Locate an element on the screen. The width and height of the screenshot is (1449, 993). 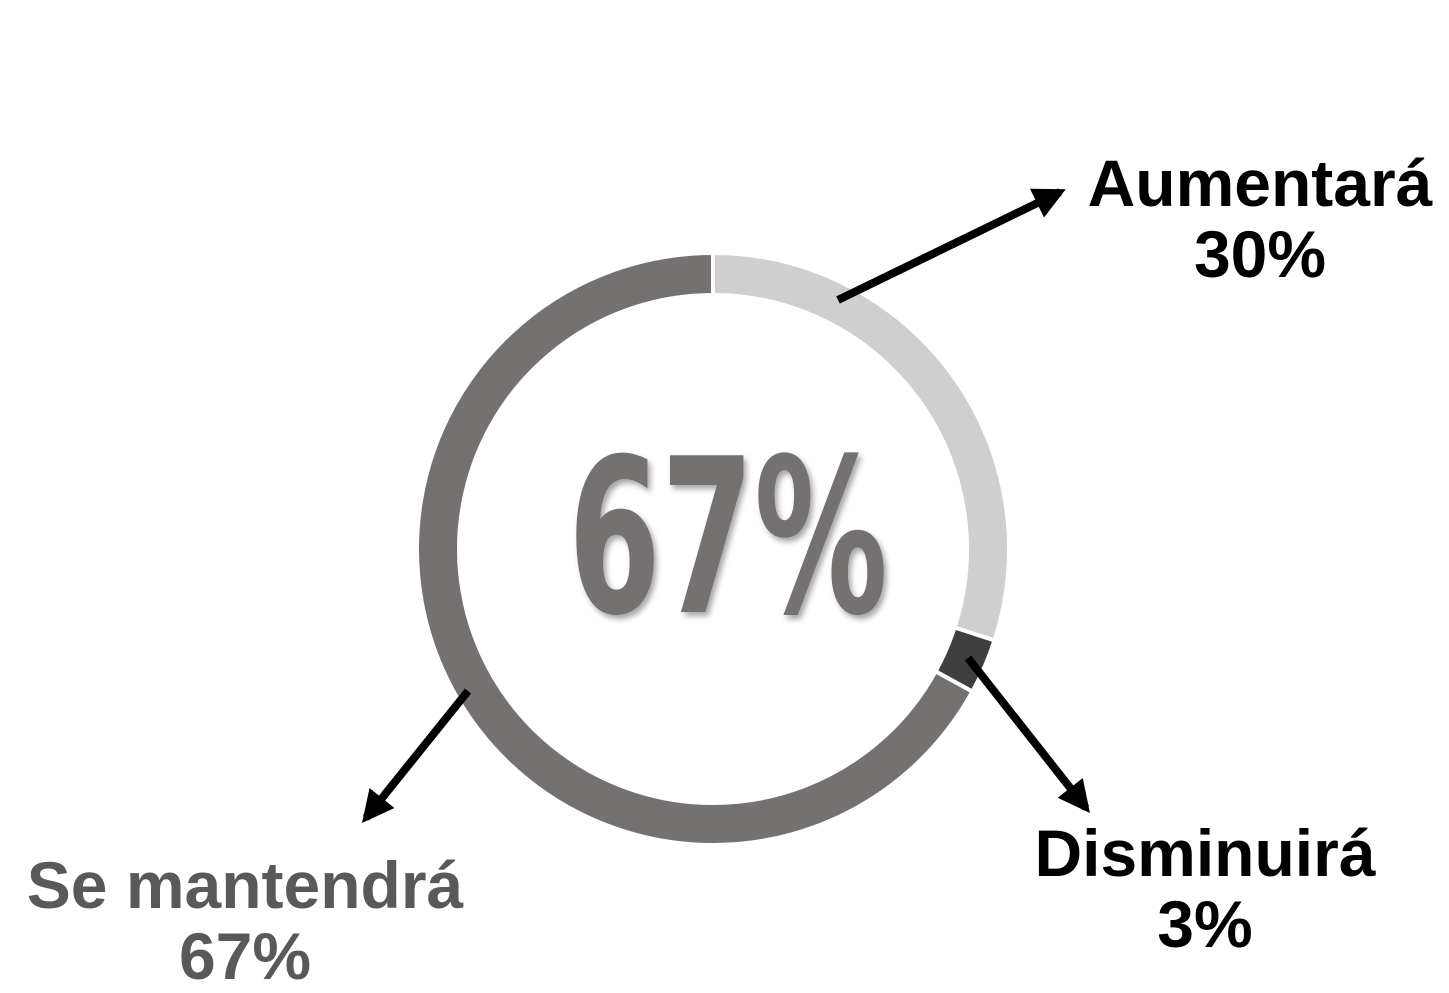
slice-name-aumentara: Aumentará is located at coordinates (1260, 183).